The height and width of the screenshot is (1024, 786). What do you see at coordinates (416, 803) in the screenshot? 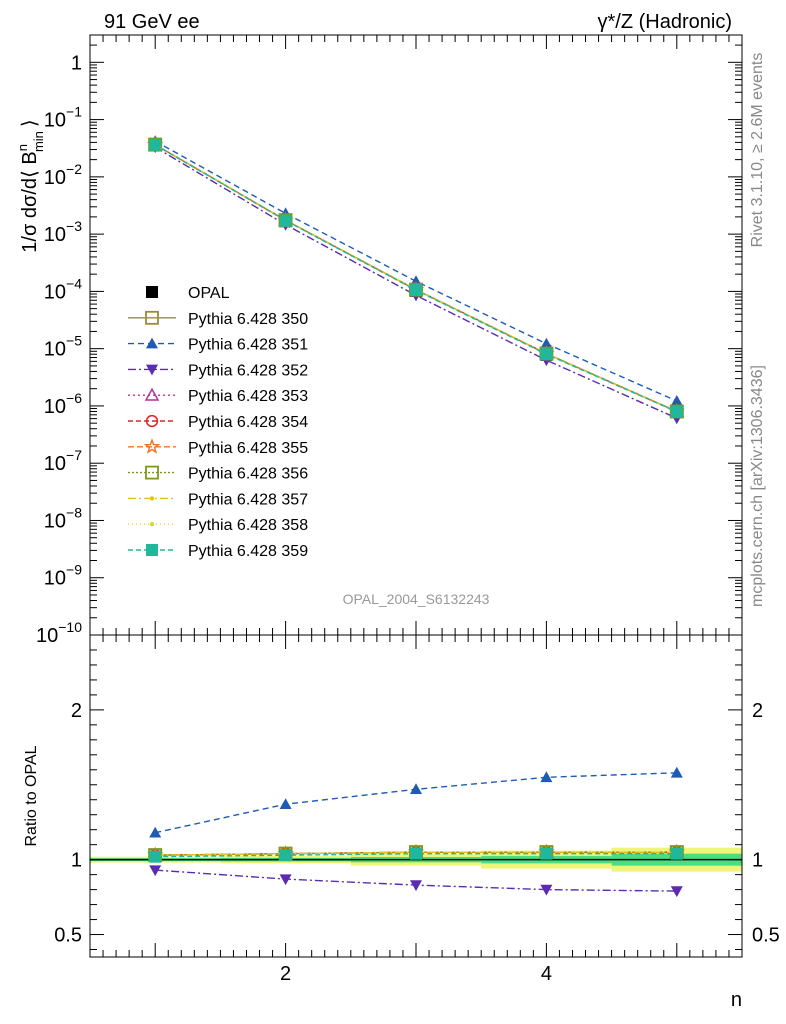
I see `ratio-series-1-line` at bounding box center [416, 803].